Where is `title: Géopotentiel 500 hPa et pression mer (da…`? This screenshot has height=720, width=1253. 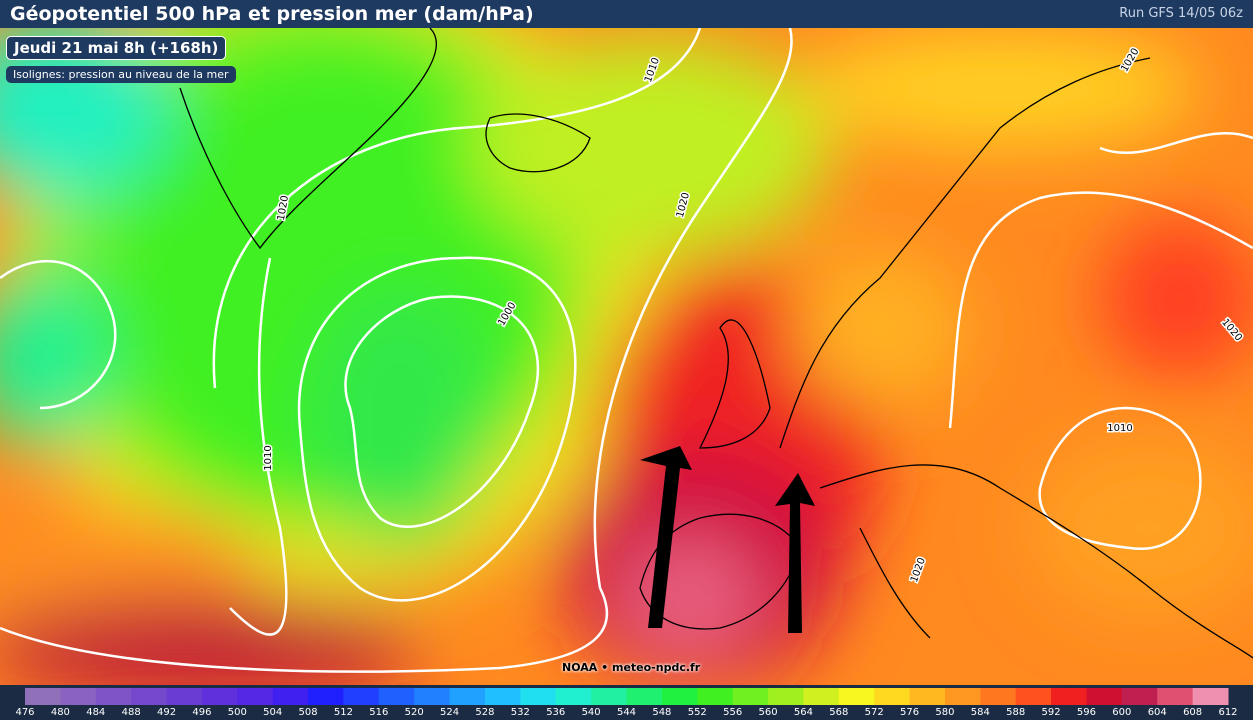
title: Géopotentiel 500 hPa et pression mer (da… is located at coordinates (272, 14).